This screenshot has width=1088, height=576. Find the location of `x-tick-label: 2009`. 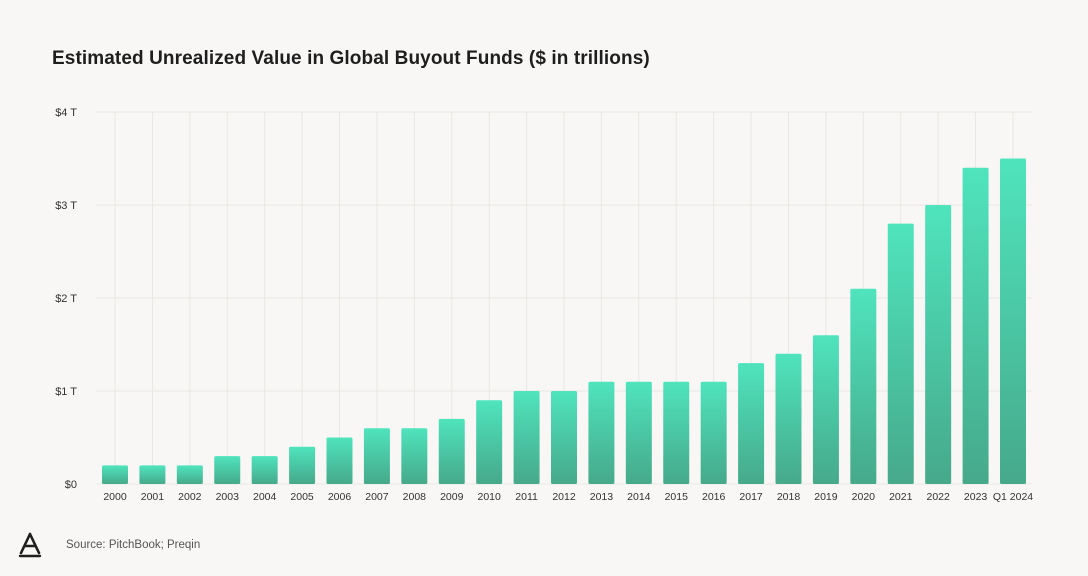

x-tick-label: 2009 is located at coordinates (452, 497).